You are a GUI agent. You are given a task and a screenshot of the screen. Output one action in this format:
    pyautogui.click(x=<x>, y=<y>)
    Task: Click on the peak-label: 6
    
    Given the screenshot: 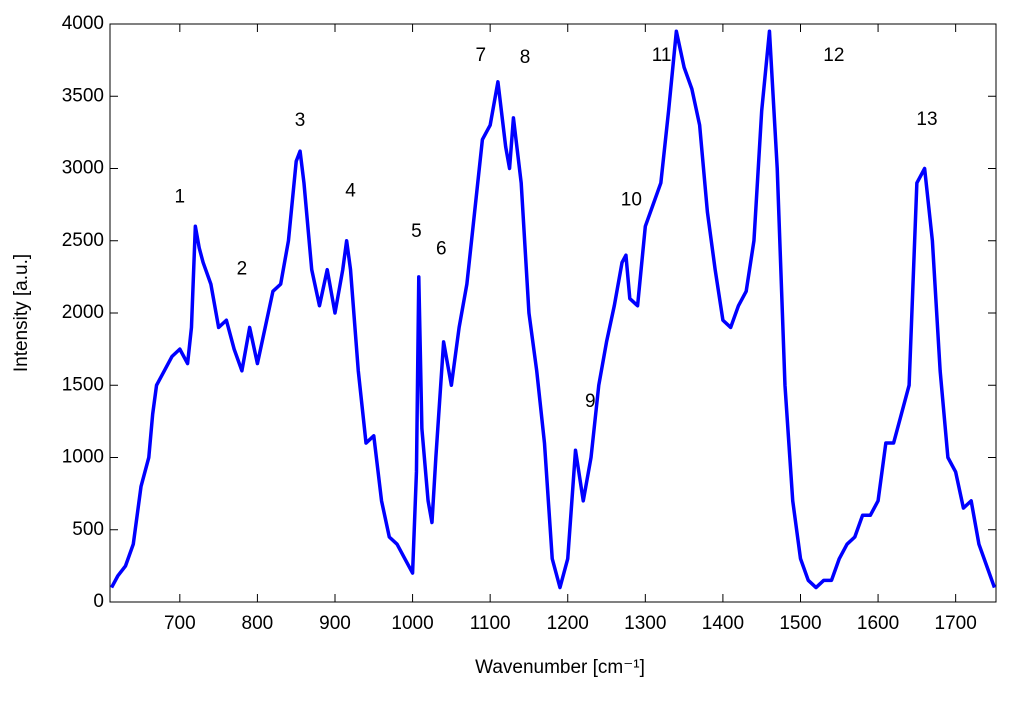 What is the action you would take?
    pyautogui.click(x=441, y=248)
    